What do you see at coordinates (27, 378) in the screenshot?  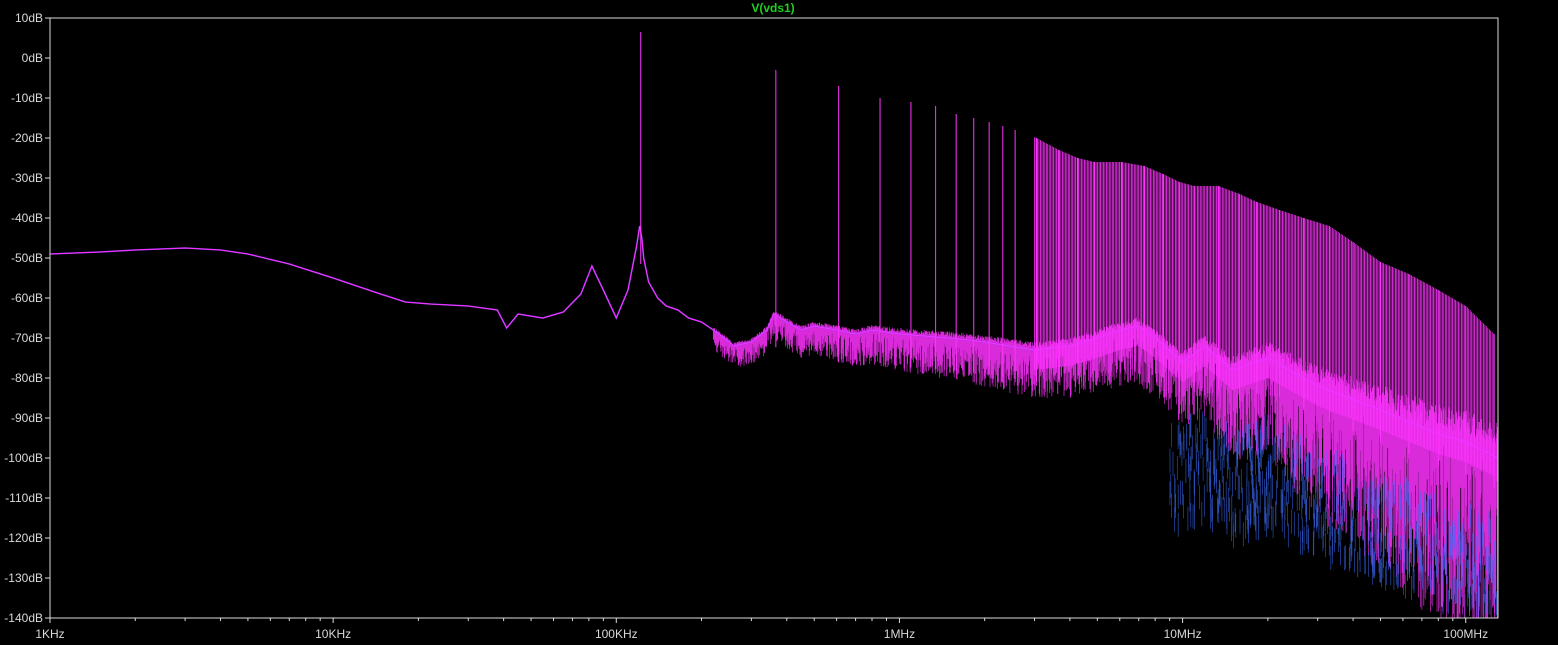 I see `y-tick-label: -80dB` at bounding box center [27, 378].